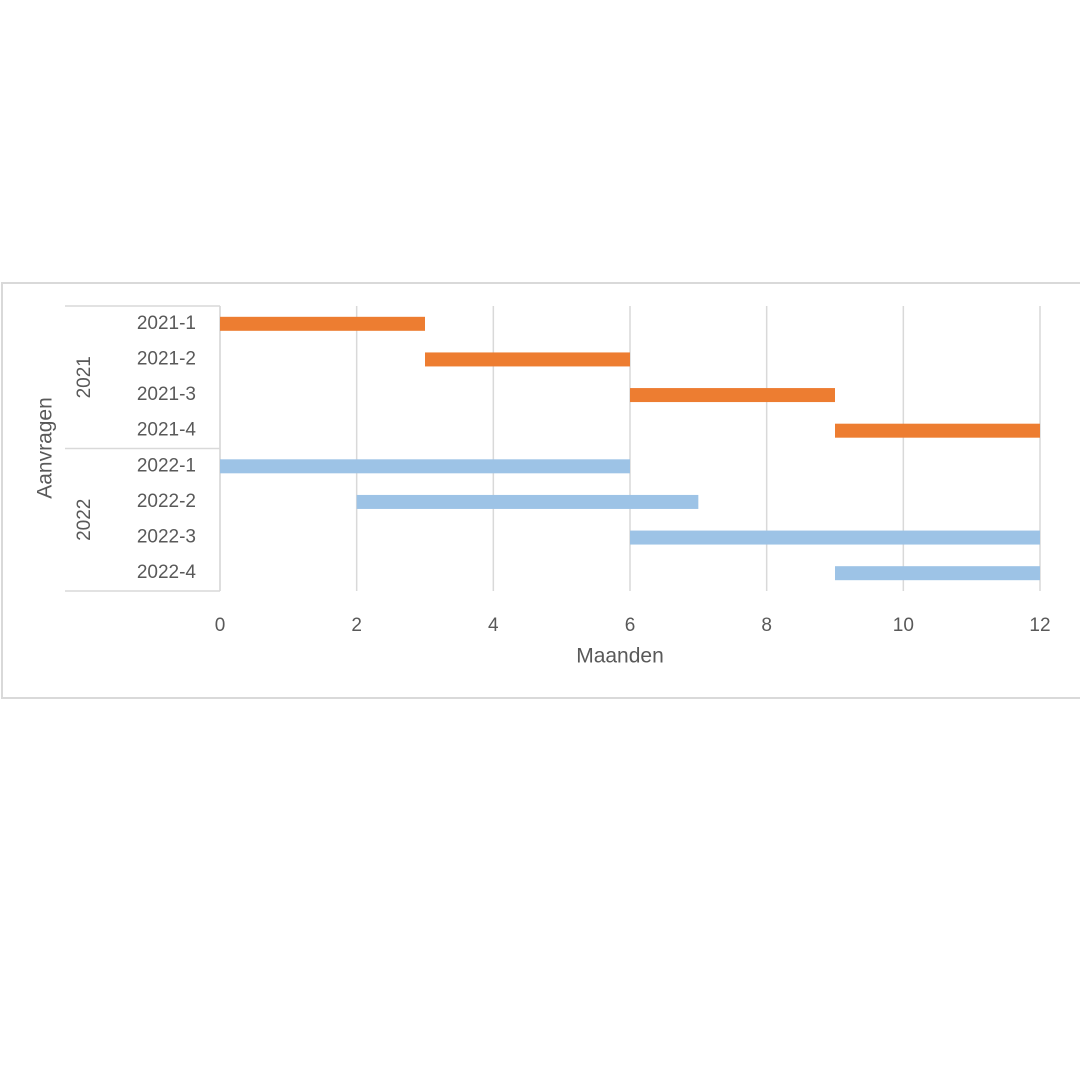  Describe the element at coordinates (493, 625) in the screenshot. I see `x-tick-label: 4` at that location.